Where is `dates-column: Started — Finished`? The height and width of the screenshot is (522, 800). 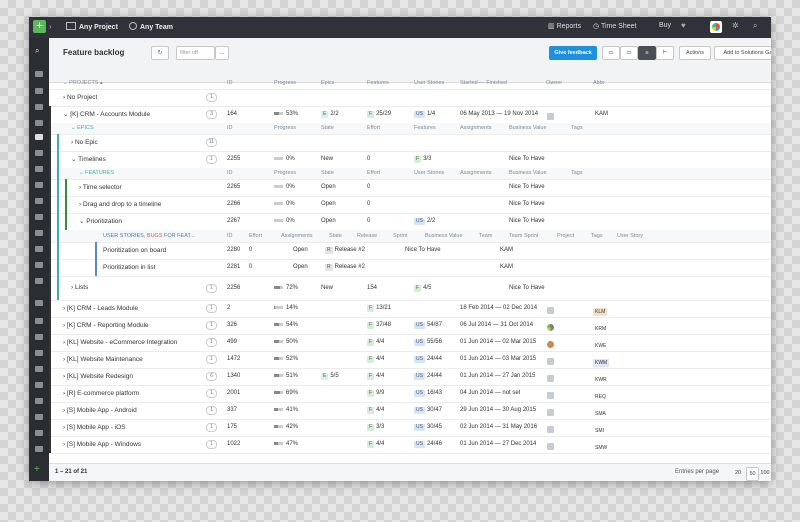
dates-column: Started — Finished is located at coordinates (484, 83).